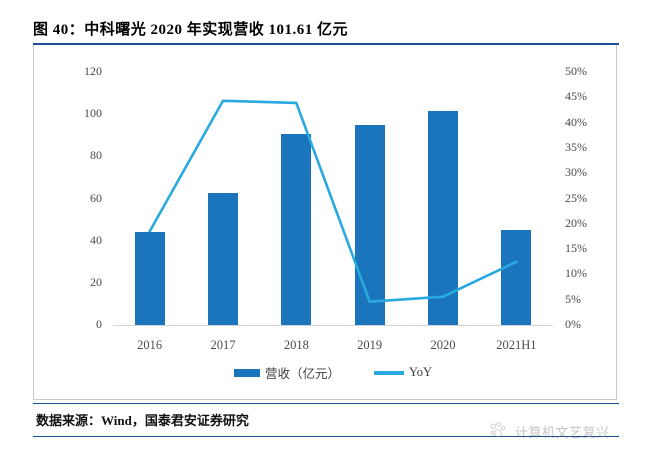 This screenshot has height=462, width=650. What do you see at coordinates (576, 121) in the screenshot?
I see `right-axis-tick: 40%` at bounding box center [576, 121].